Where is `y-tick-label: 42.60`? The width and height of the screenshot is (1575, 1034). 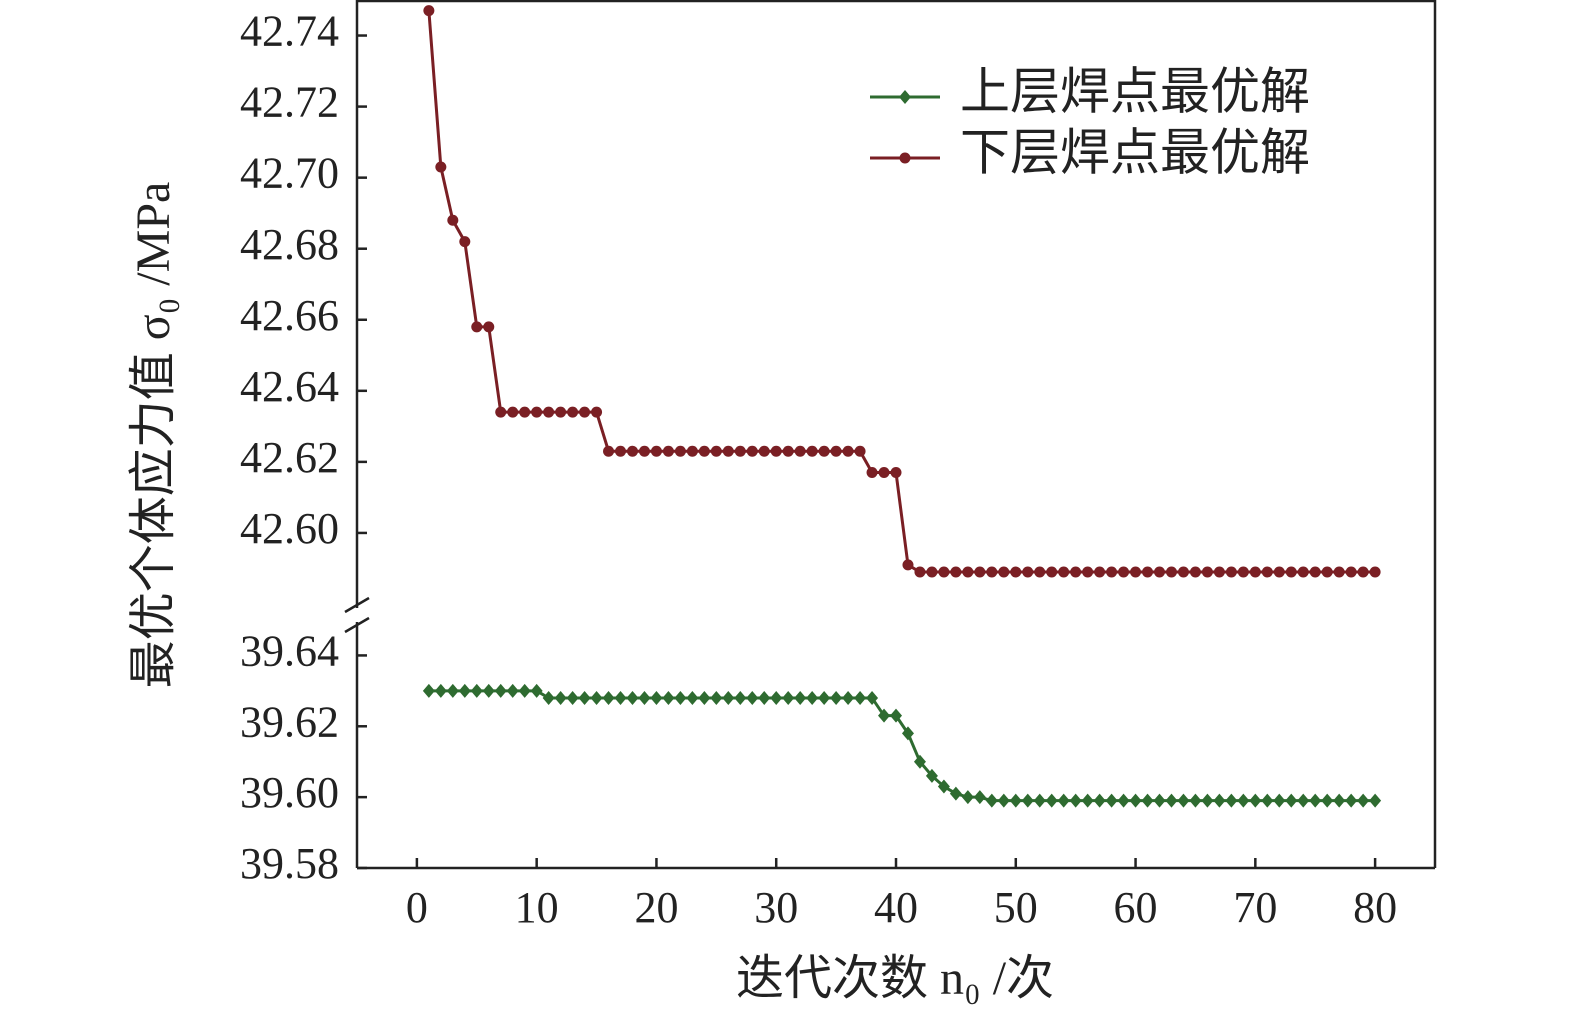 y-tick-label: 42.60 is located at coordinates (289, 528).